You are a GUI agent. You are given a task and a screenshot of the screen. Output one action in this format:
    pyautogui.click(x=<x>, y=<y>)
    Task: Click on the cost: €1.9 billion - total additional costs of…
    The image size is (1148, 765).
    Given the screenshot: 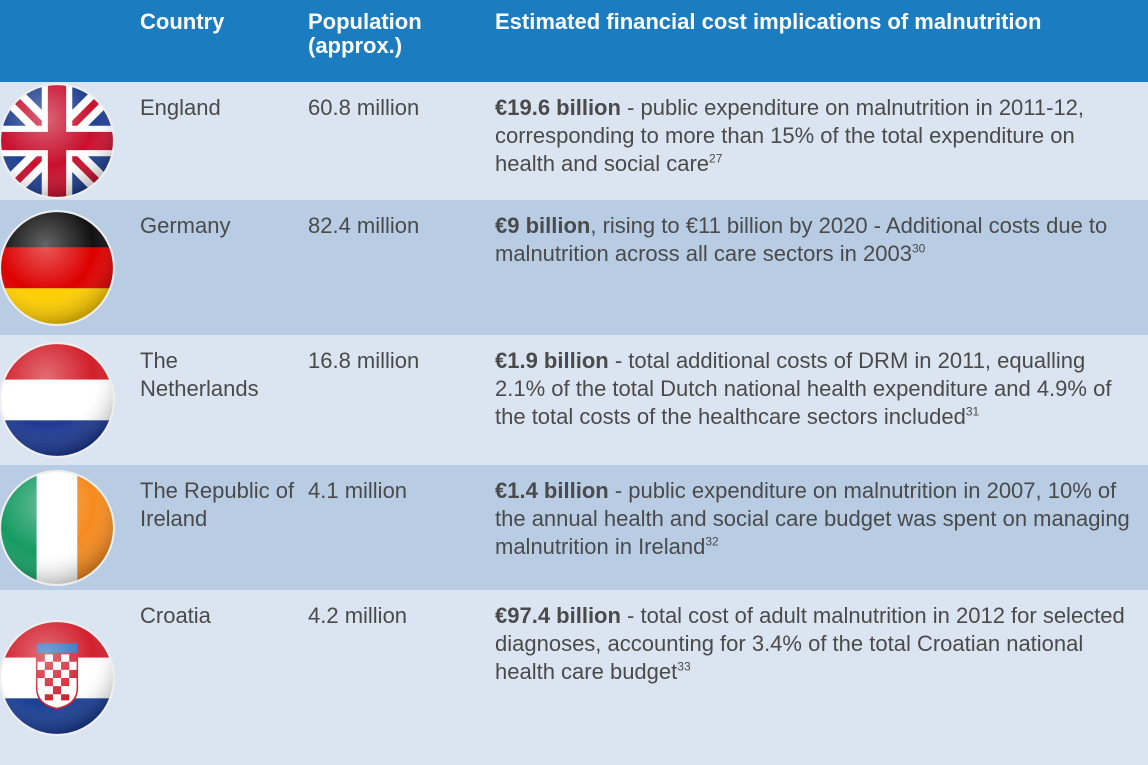 What is the action you would take?
    pyautogui.click(x=821, y=400)
    